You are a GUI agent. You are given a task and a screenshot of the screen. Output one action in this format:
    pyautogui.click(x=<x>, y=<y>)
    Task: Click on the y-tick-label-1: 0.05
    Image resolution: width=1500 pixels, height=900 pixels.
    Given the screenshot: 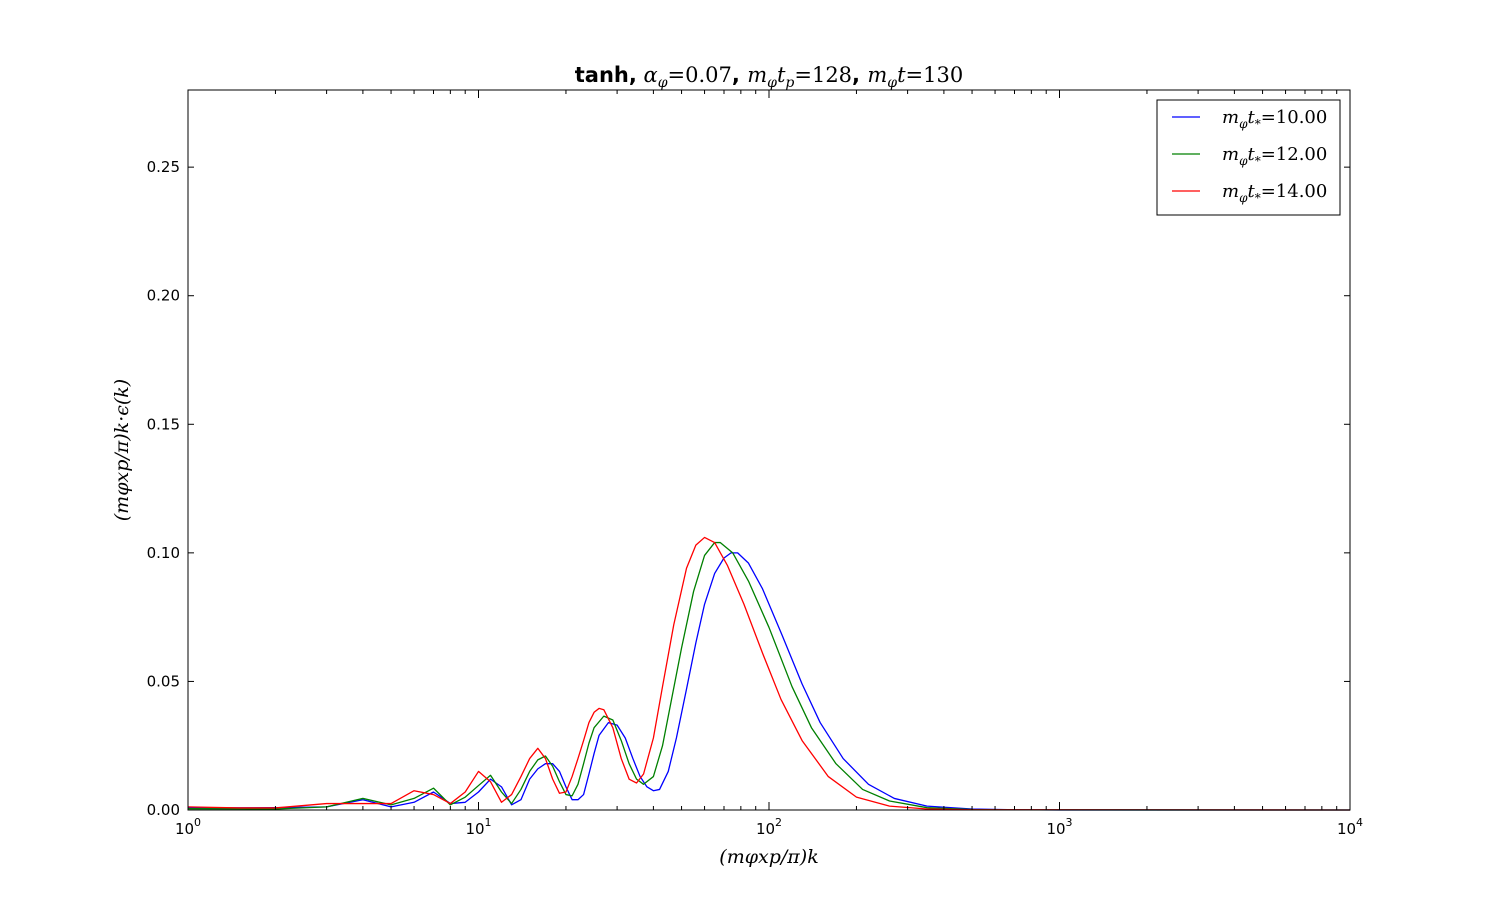 What is the action you would take?
    pyautogui.click(x=163, y=681)
    